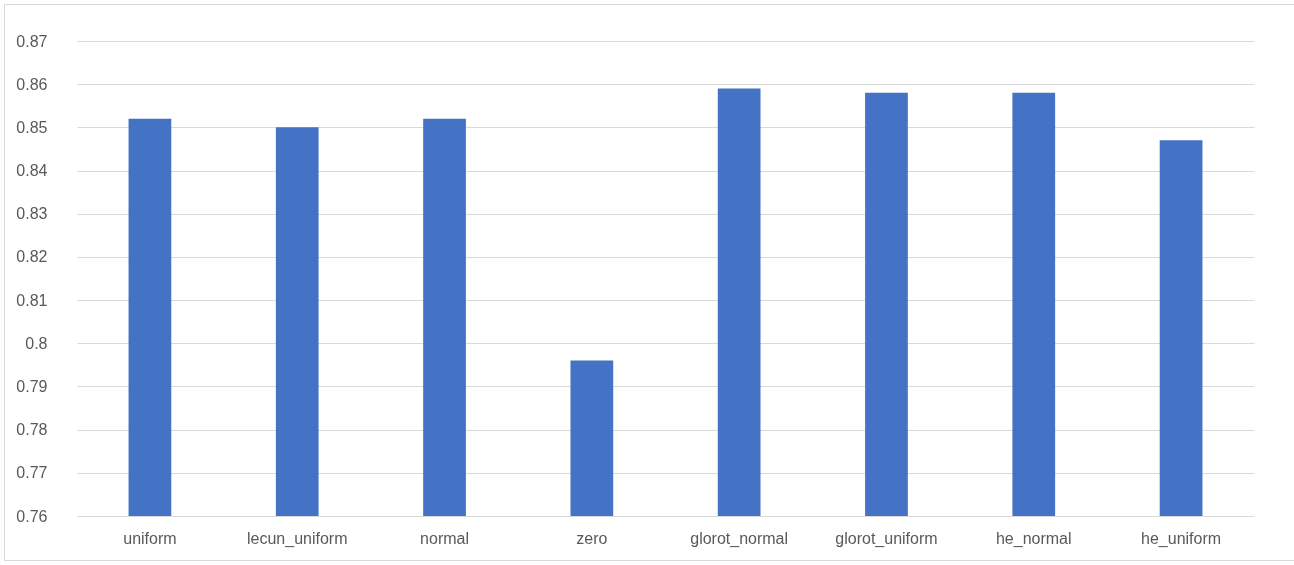 Image resolution: width=1294 pixels, height=565 pixels. Describe the element at coordinates (297, 538) in the screenshot. I see `x-tick-label: lecun_uniform` at that location.